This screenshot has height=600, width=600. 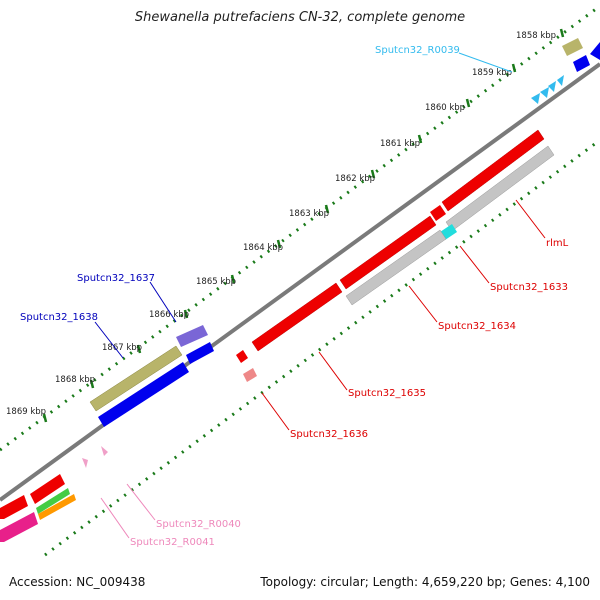 I want to click on kbp-label: 1864 kbp, so click(x=263, y=248).